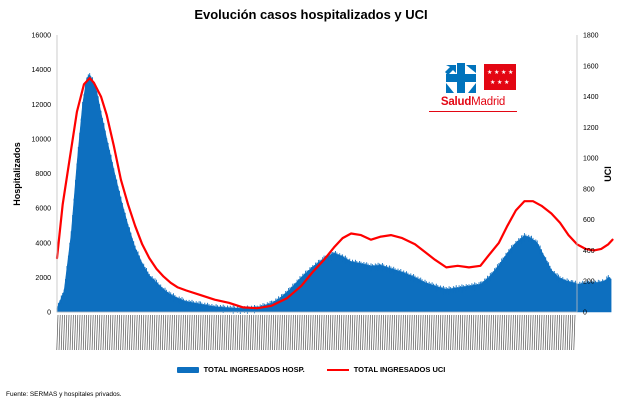 The height and width of the screenshot is (414, 622). I want to click on logo-word-madrid: Madrid, so click(488, 102).